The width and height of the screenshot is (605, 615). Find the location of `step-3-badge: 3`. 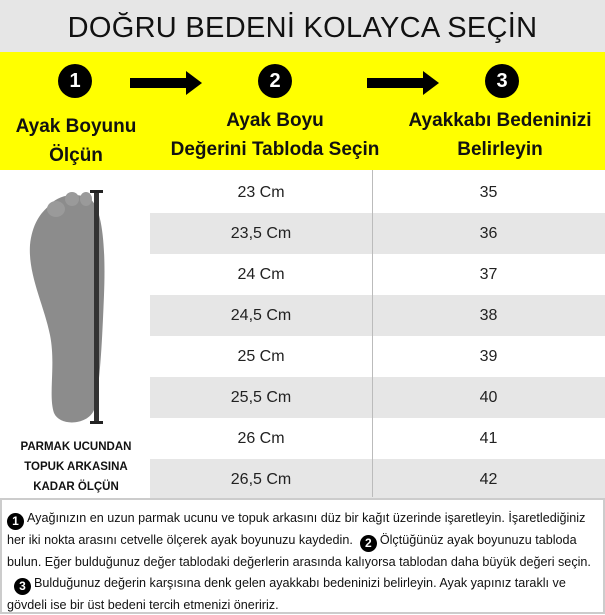

step-3-badge: 3 is located at coordinates (502, 81).